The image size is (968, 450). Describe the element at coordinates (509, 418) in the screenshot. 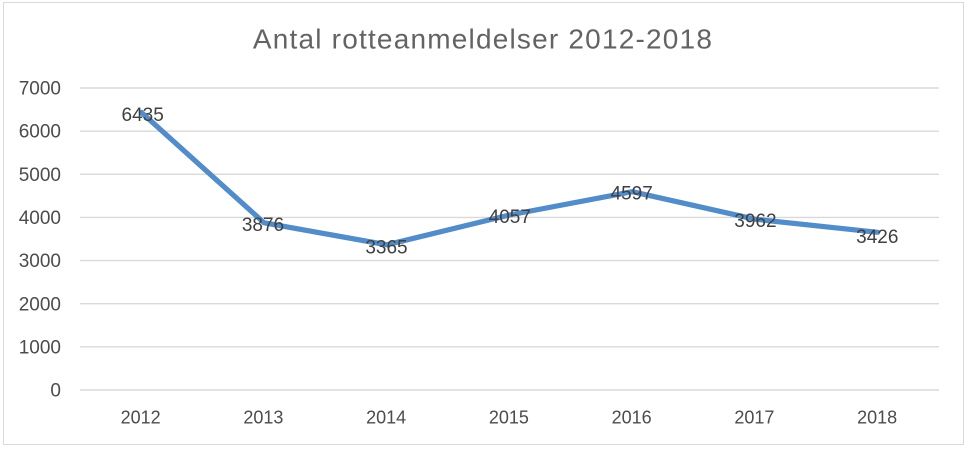

I see `svg-text: 2015` at that location.